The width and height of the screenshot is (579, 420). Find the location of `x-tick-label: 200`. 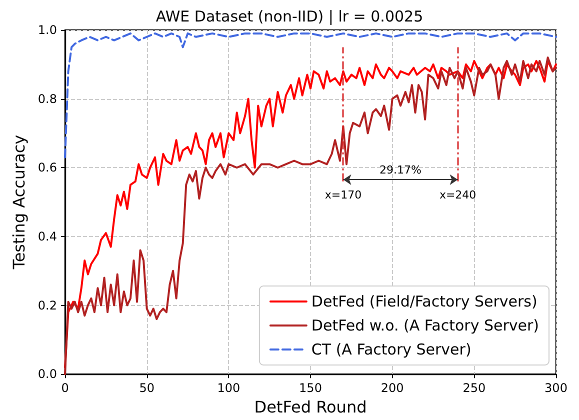

x-tick-label: 200 is located at coordinates (392, 388).